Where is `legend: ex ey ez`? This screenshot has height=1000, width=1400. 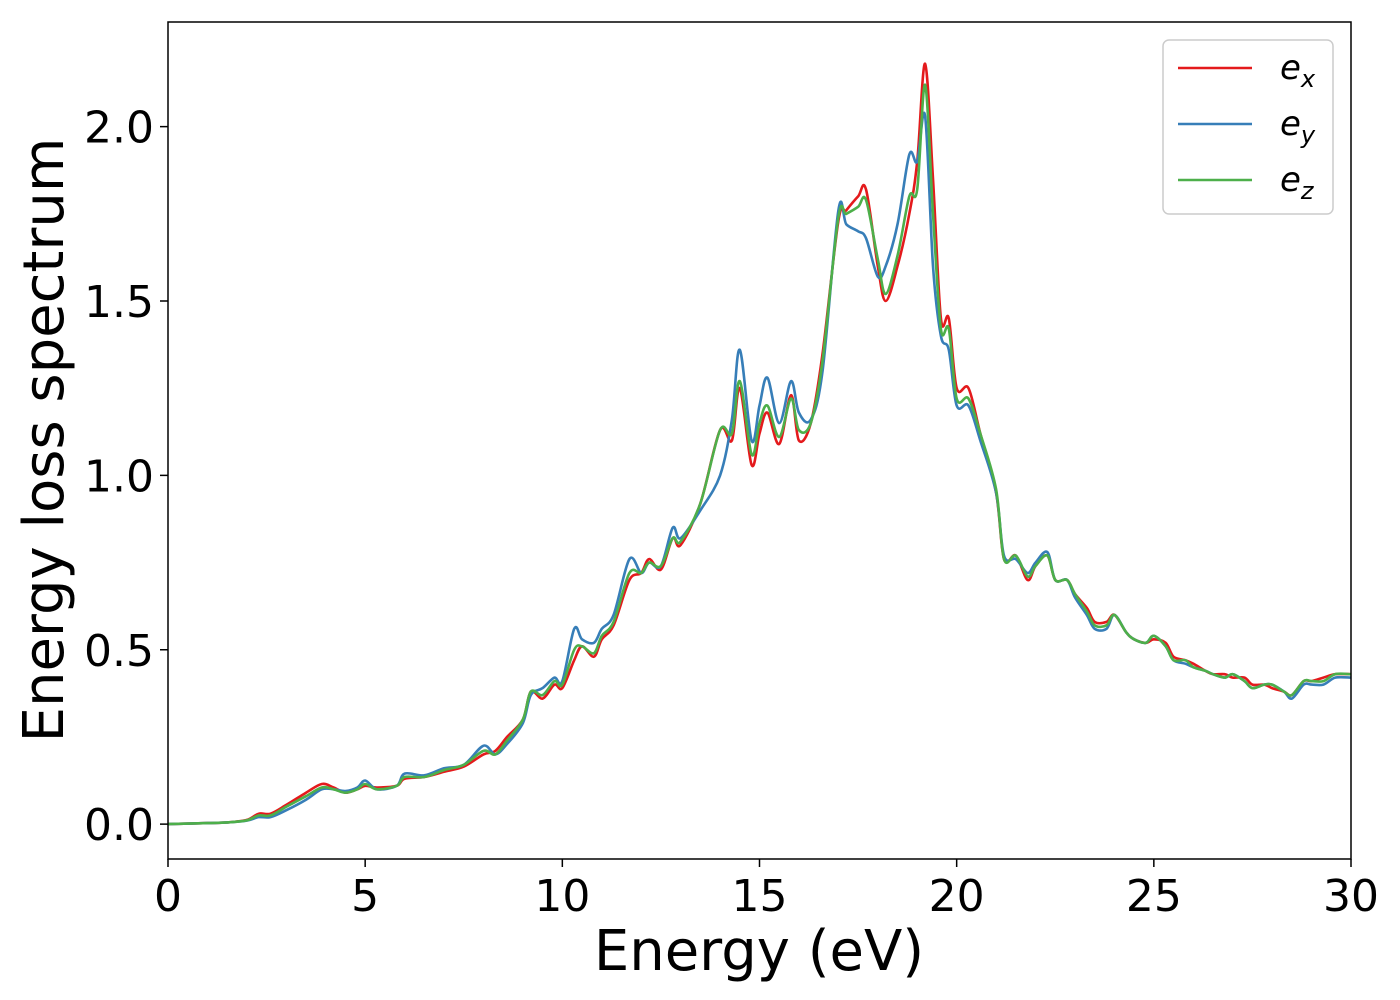 legend: ex ey ez is located at coordinates (1248, 127).